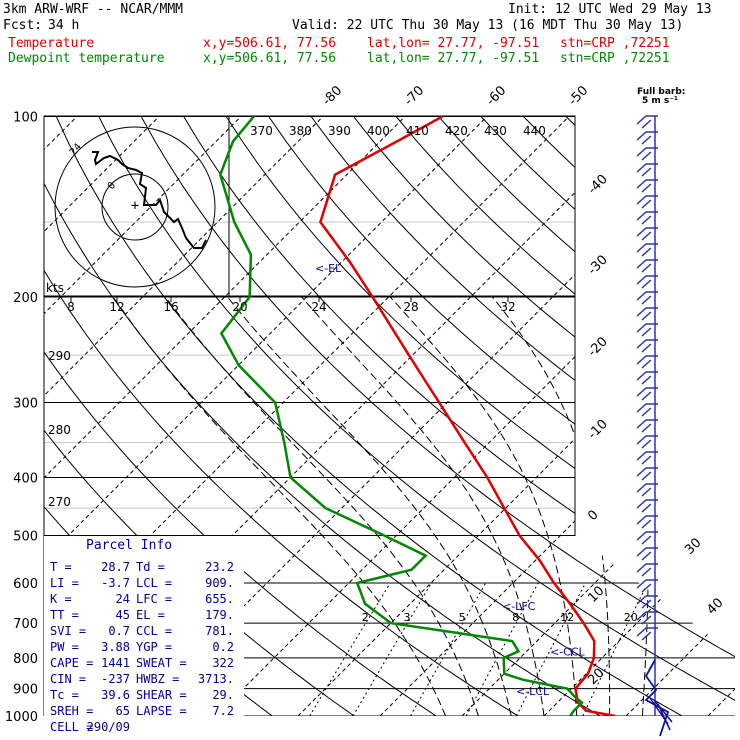 The height and width of the screenshot is (740, 740). I want to click on level-marker-lcl: <-LCL, so click(533, 691).